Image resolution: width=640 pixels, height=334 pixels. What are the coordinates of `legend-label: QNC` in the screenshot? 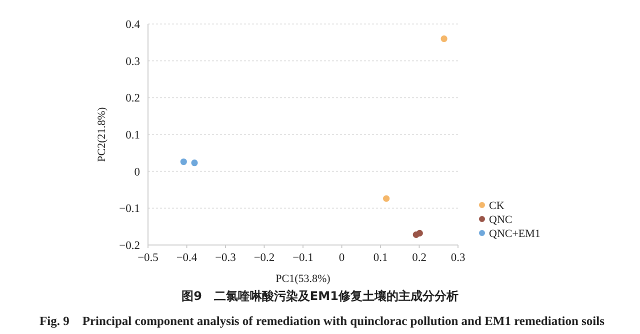 It's located at (500, 220).